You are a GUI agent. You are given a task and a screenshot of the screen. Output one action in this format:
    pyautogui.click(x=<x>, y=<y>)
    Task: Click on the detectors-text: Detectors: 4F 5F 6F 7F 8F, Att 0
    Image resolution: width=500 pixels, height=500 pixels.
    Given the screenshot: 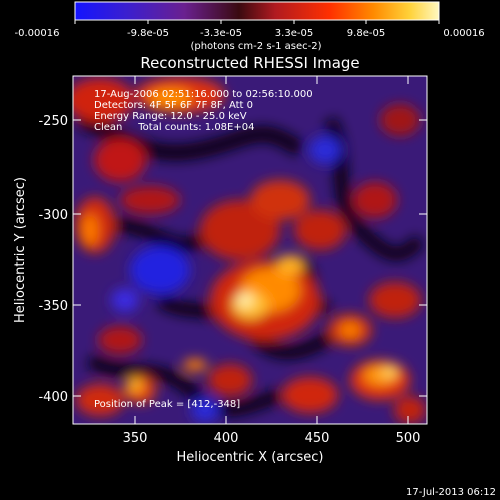 What is the action you would take?
    pyautogui.click(x=173, y=105)
    